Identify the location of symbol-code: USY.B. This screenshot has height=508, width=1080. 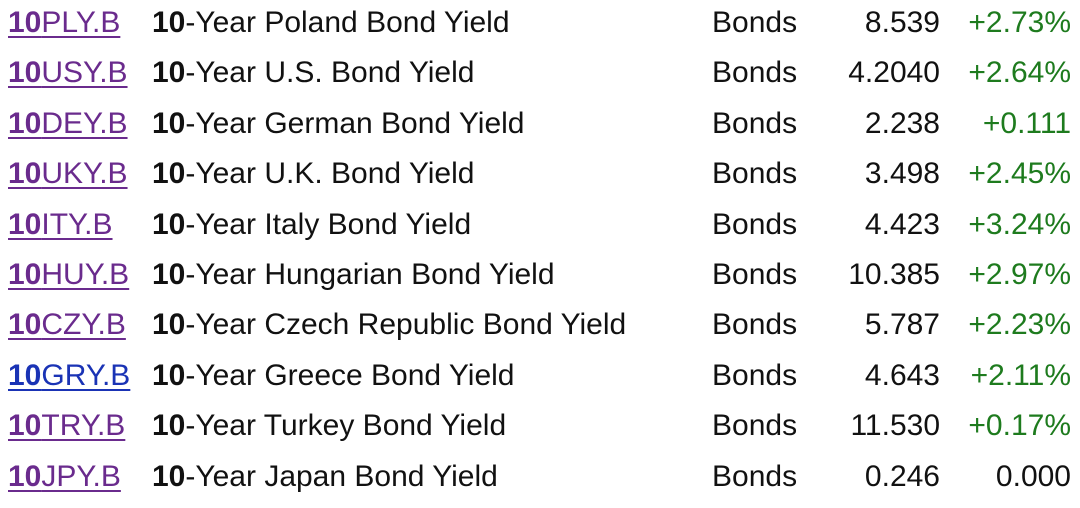
(84, 73).